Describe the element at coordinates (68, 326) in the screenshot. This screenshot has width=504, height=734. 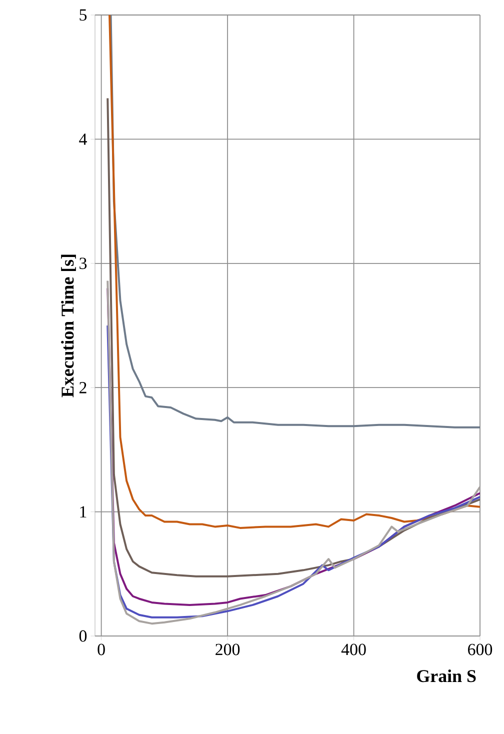
I see `y-axis-title: Execution Time [s]` at that location.